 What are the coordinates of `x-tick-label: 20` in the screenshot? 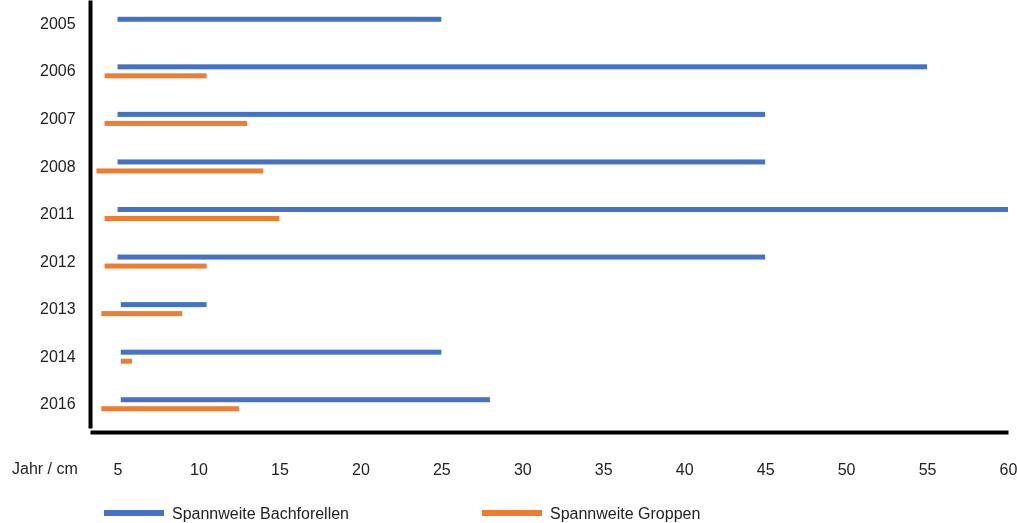 It's located at (360, 470).